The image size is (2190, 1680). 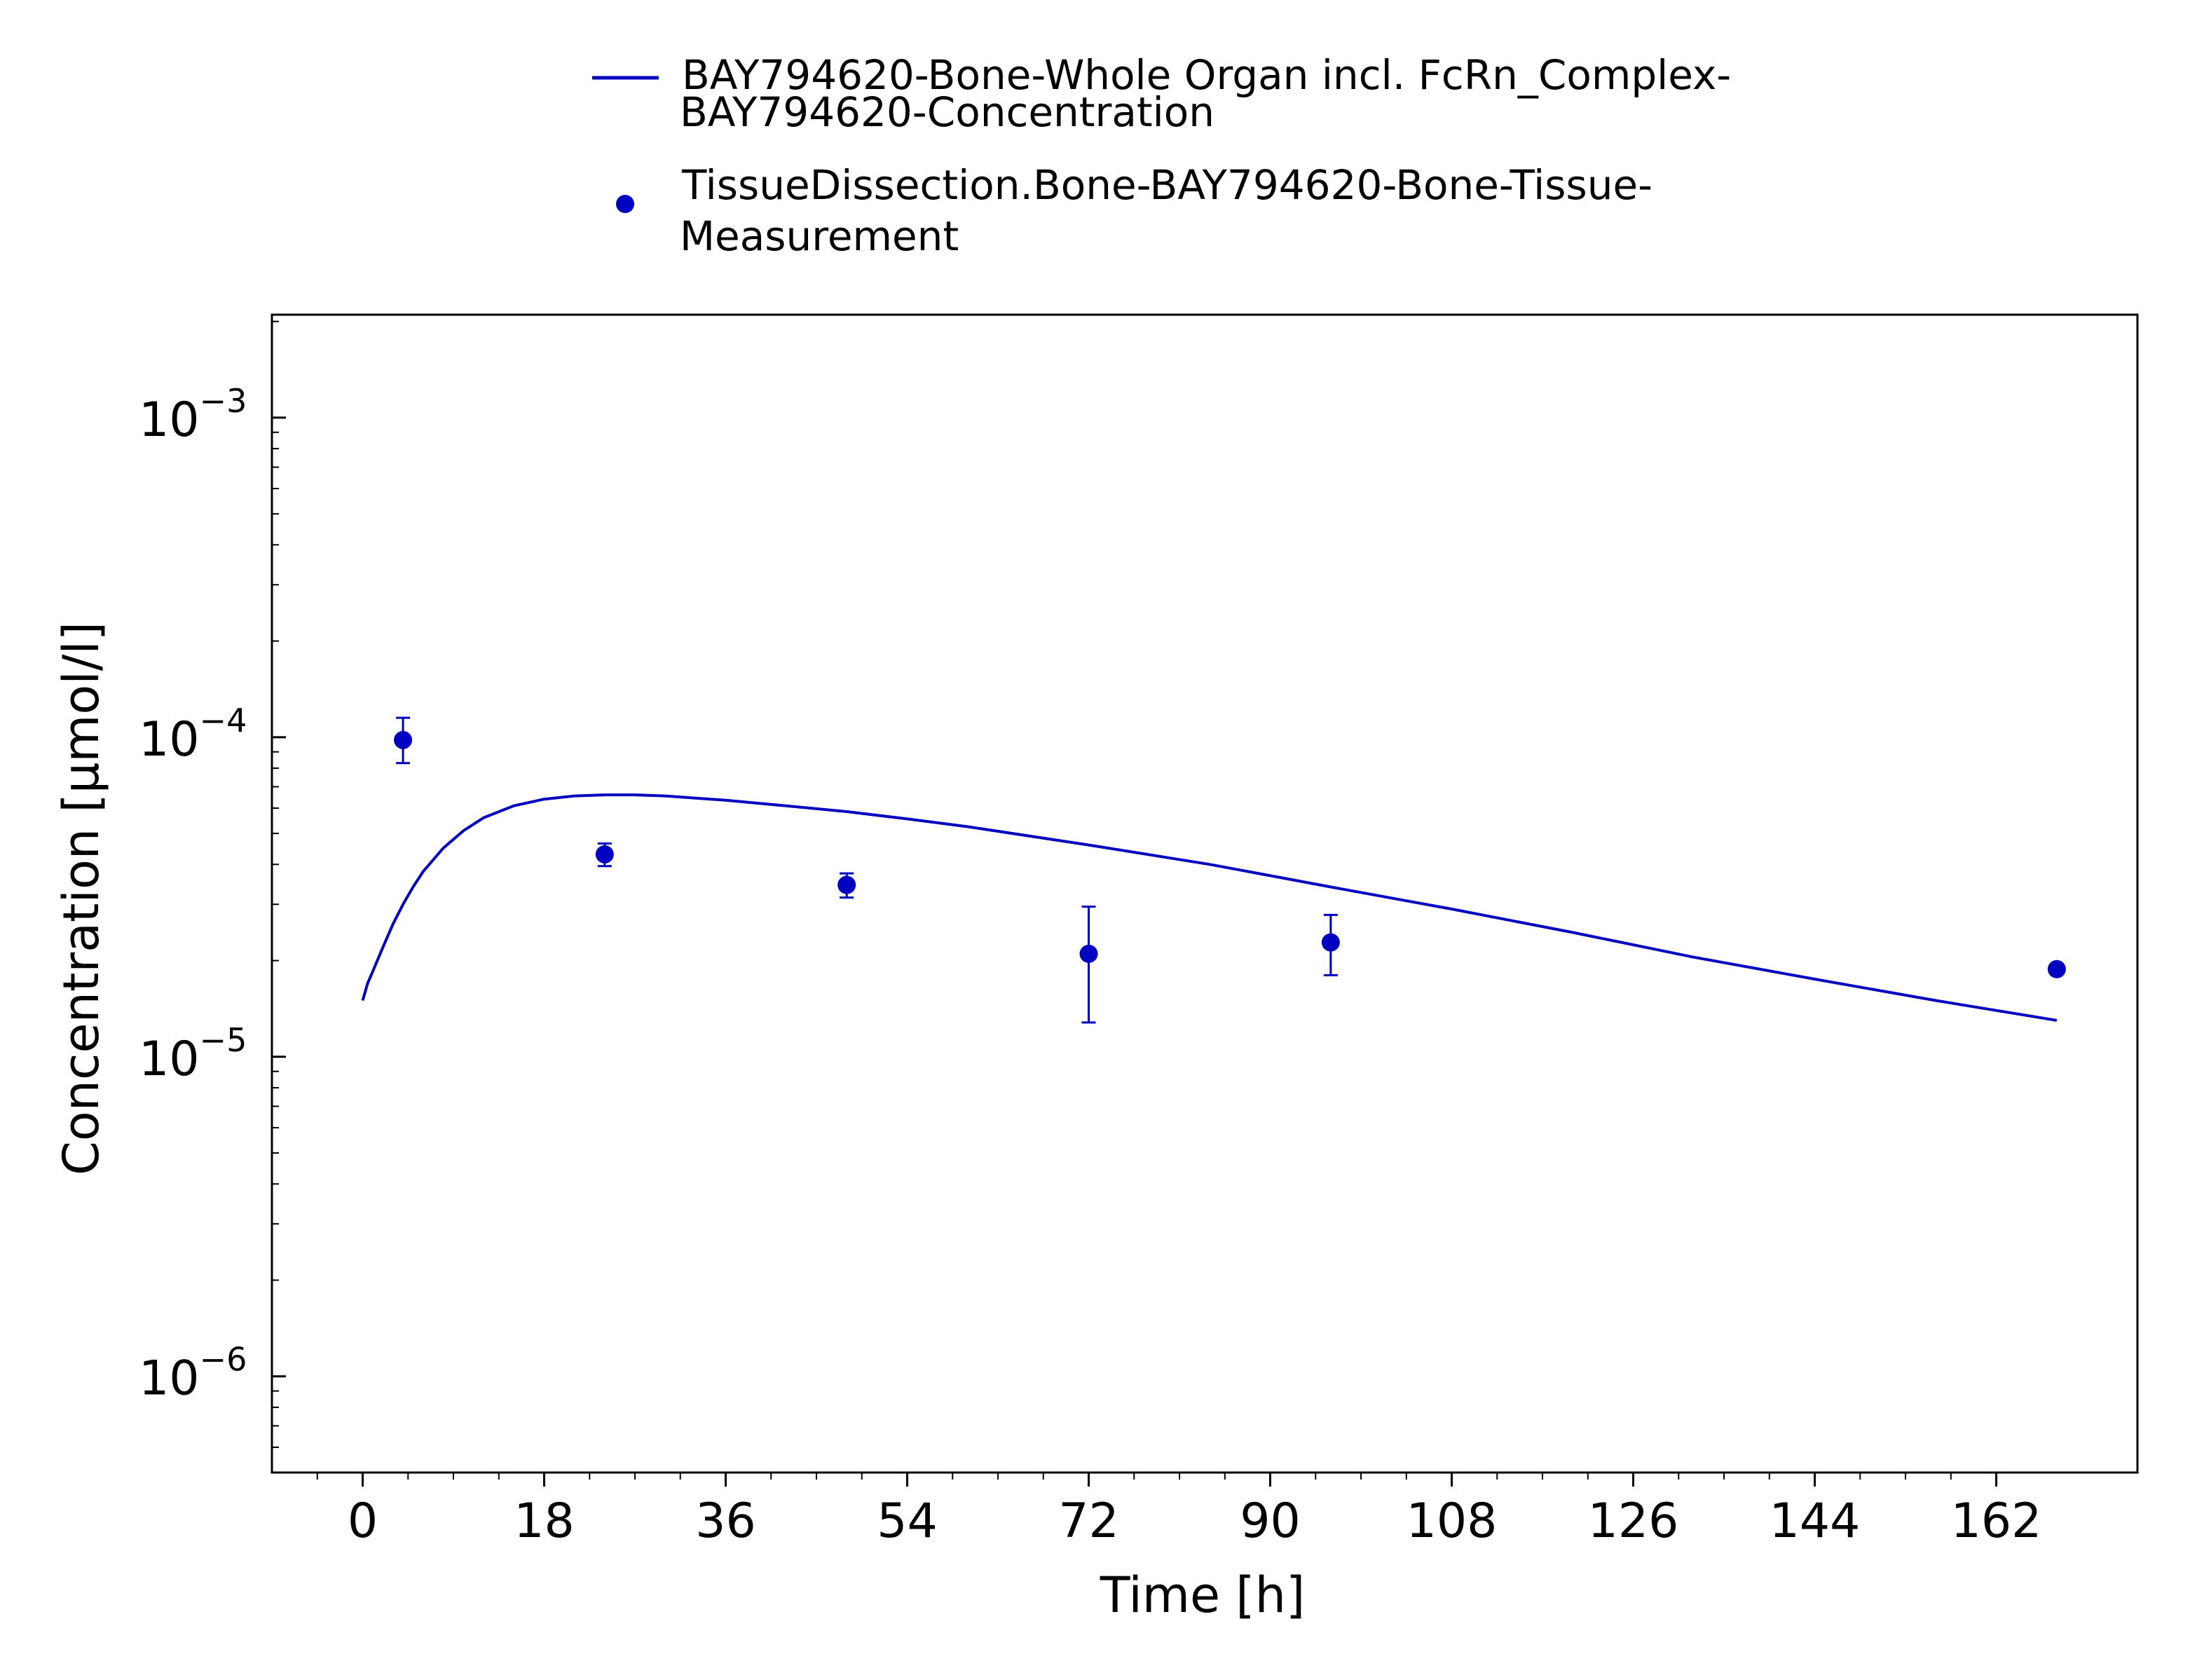 I want to click on x-tick-label: 162, so click(x=1996, y=1521).